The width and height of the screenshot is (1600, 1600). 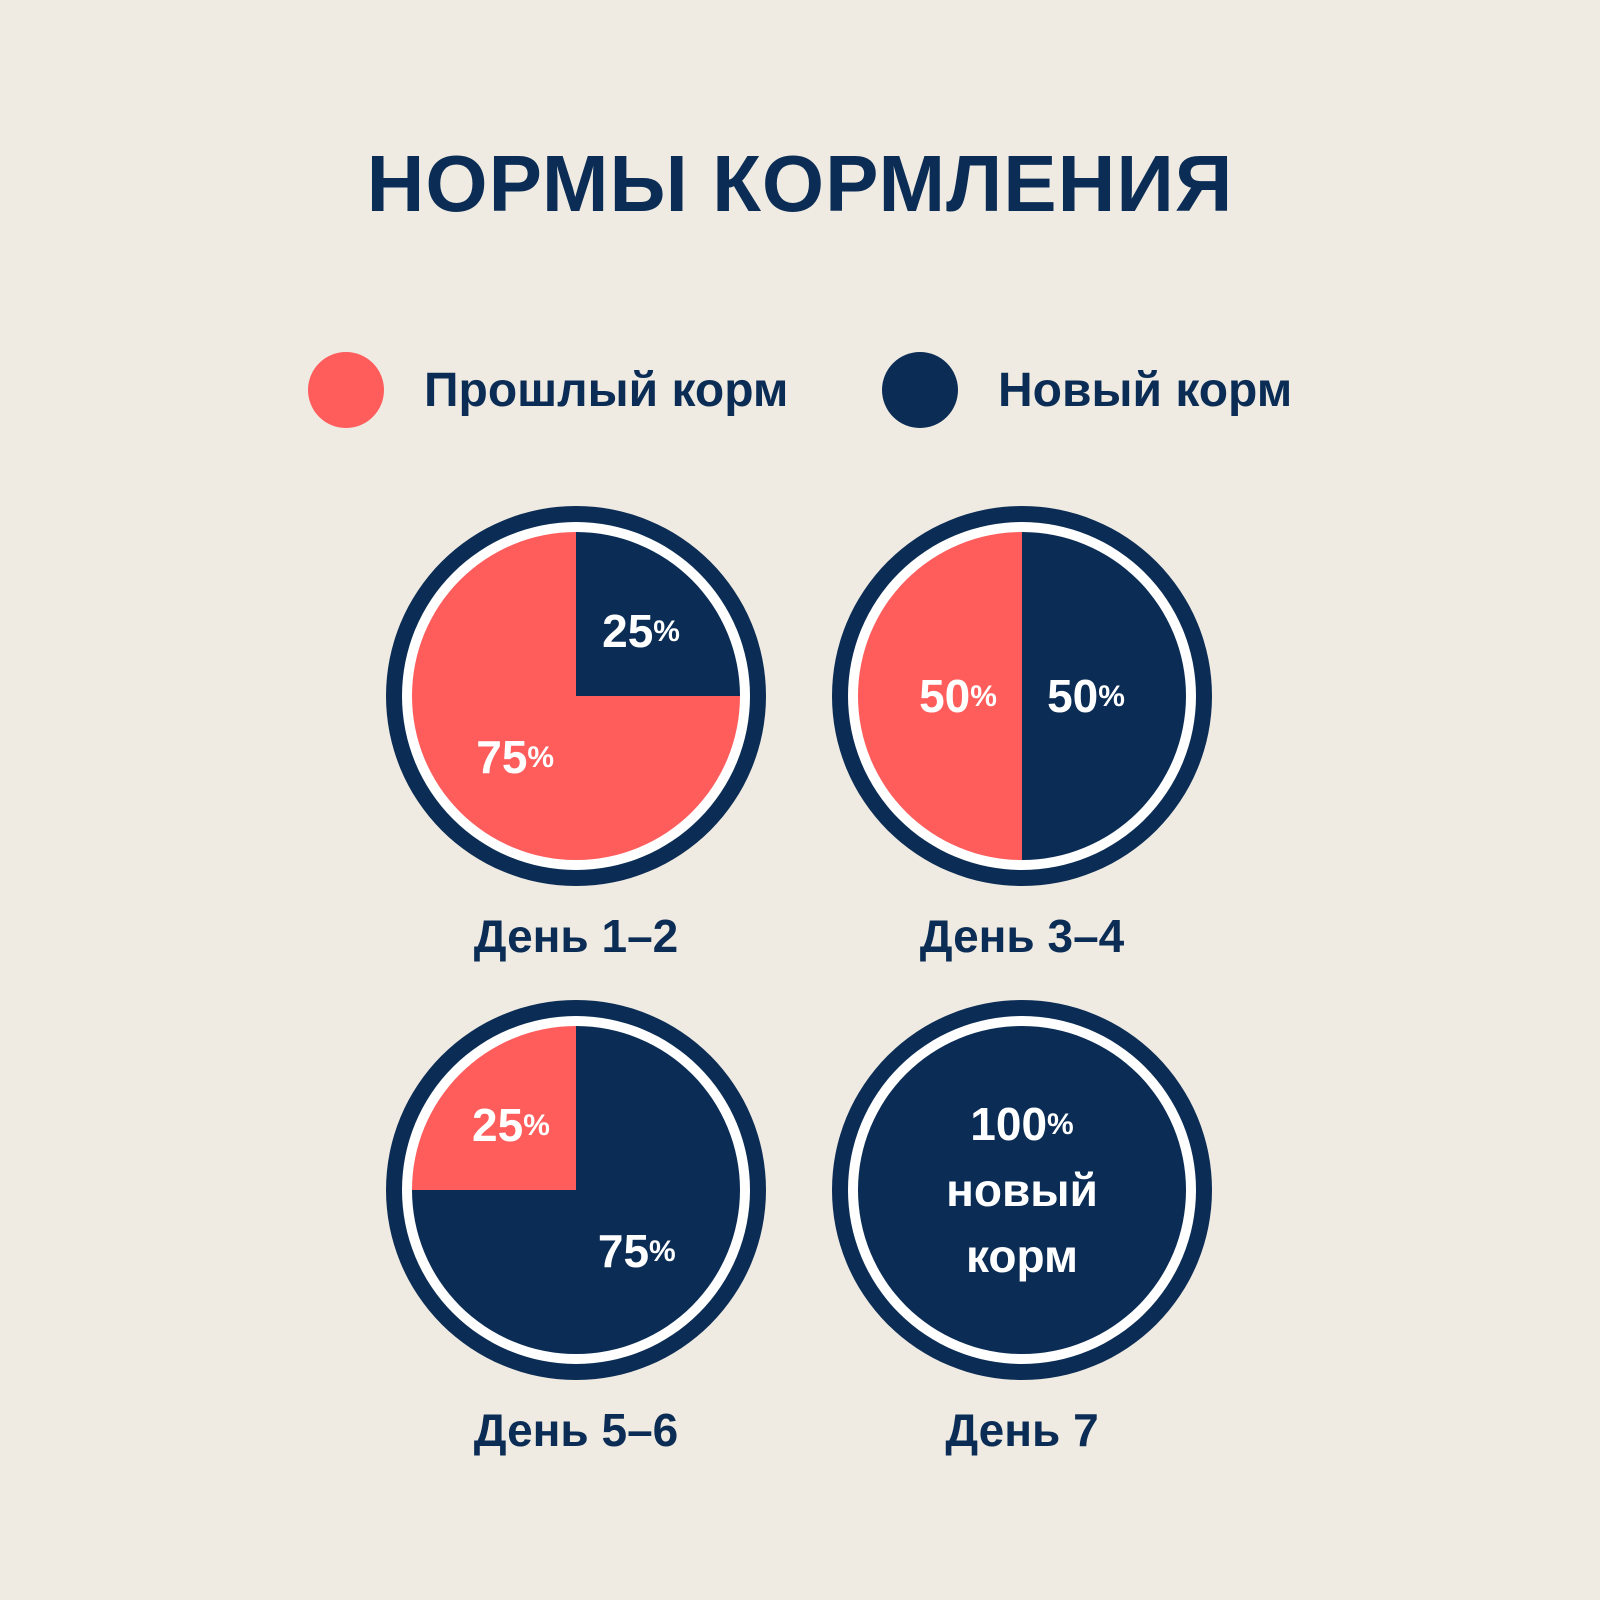 What do you see at coordinates (1086, 696) in the screenshot?
I see `pie-label-new-food: 50%` at bounding box center [1086, 696].